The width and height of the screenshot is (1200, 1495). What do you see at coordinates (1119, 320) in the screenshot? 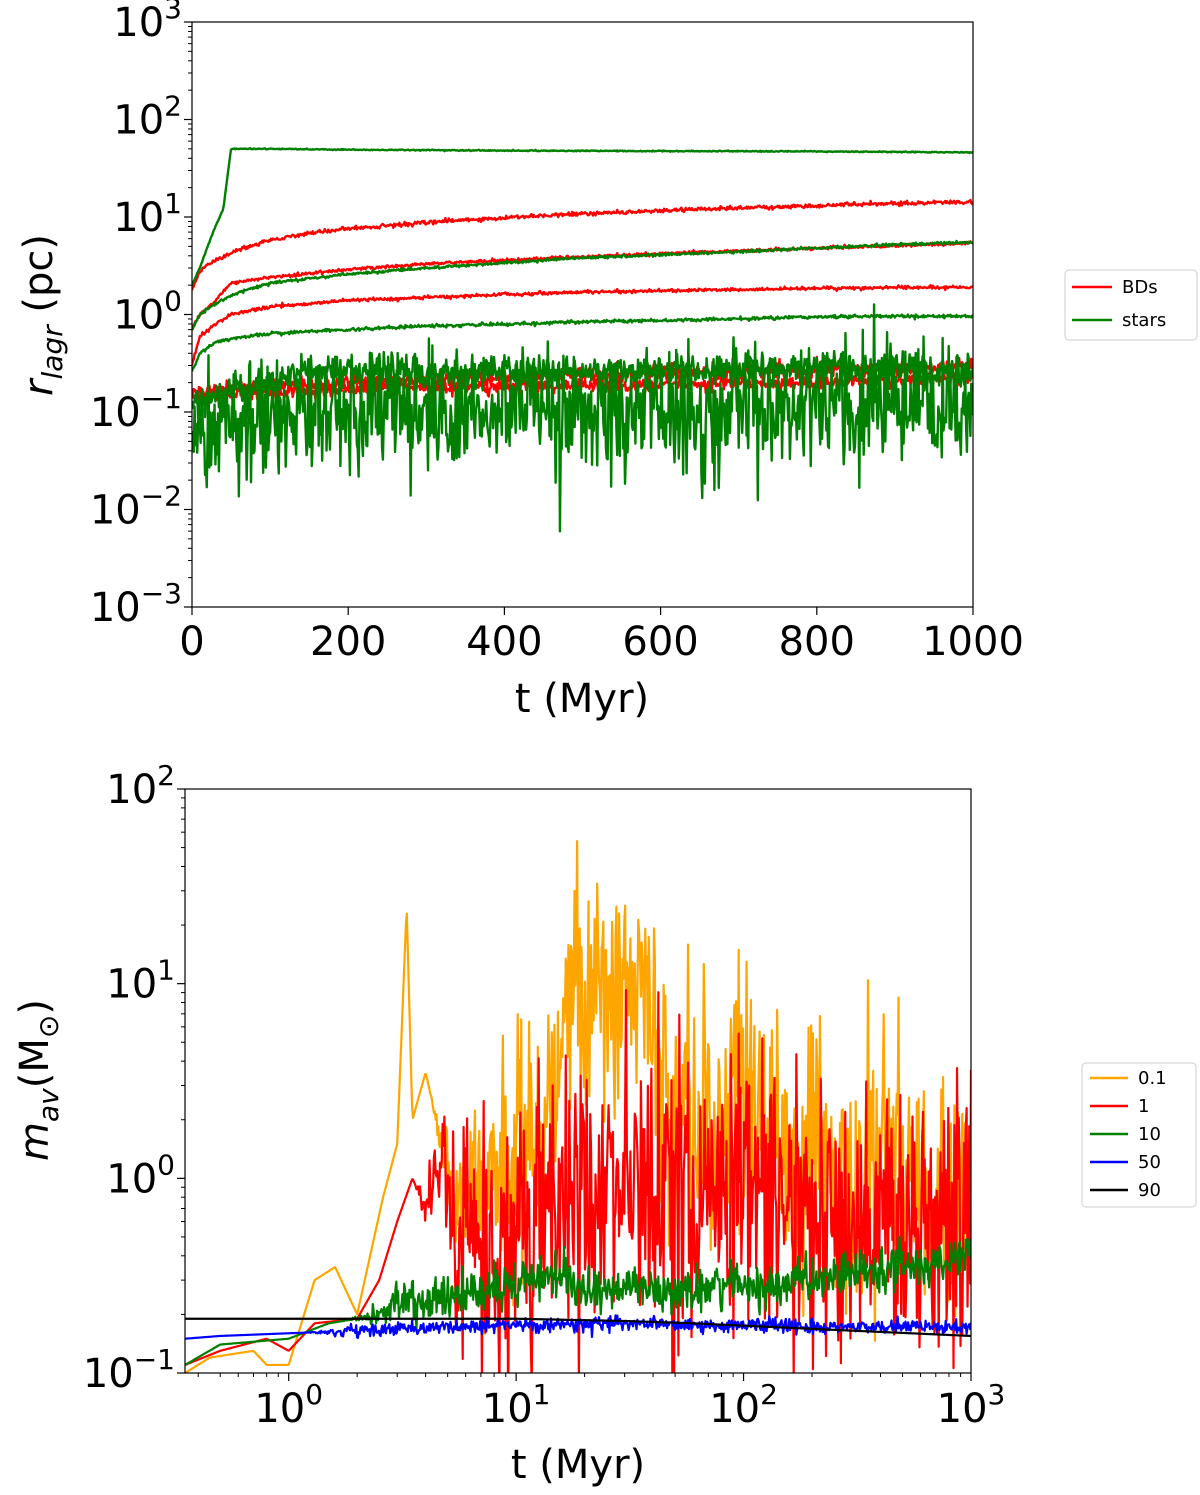
I see `legend-entry: stars` at bounding box center [1119, 320].